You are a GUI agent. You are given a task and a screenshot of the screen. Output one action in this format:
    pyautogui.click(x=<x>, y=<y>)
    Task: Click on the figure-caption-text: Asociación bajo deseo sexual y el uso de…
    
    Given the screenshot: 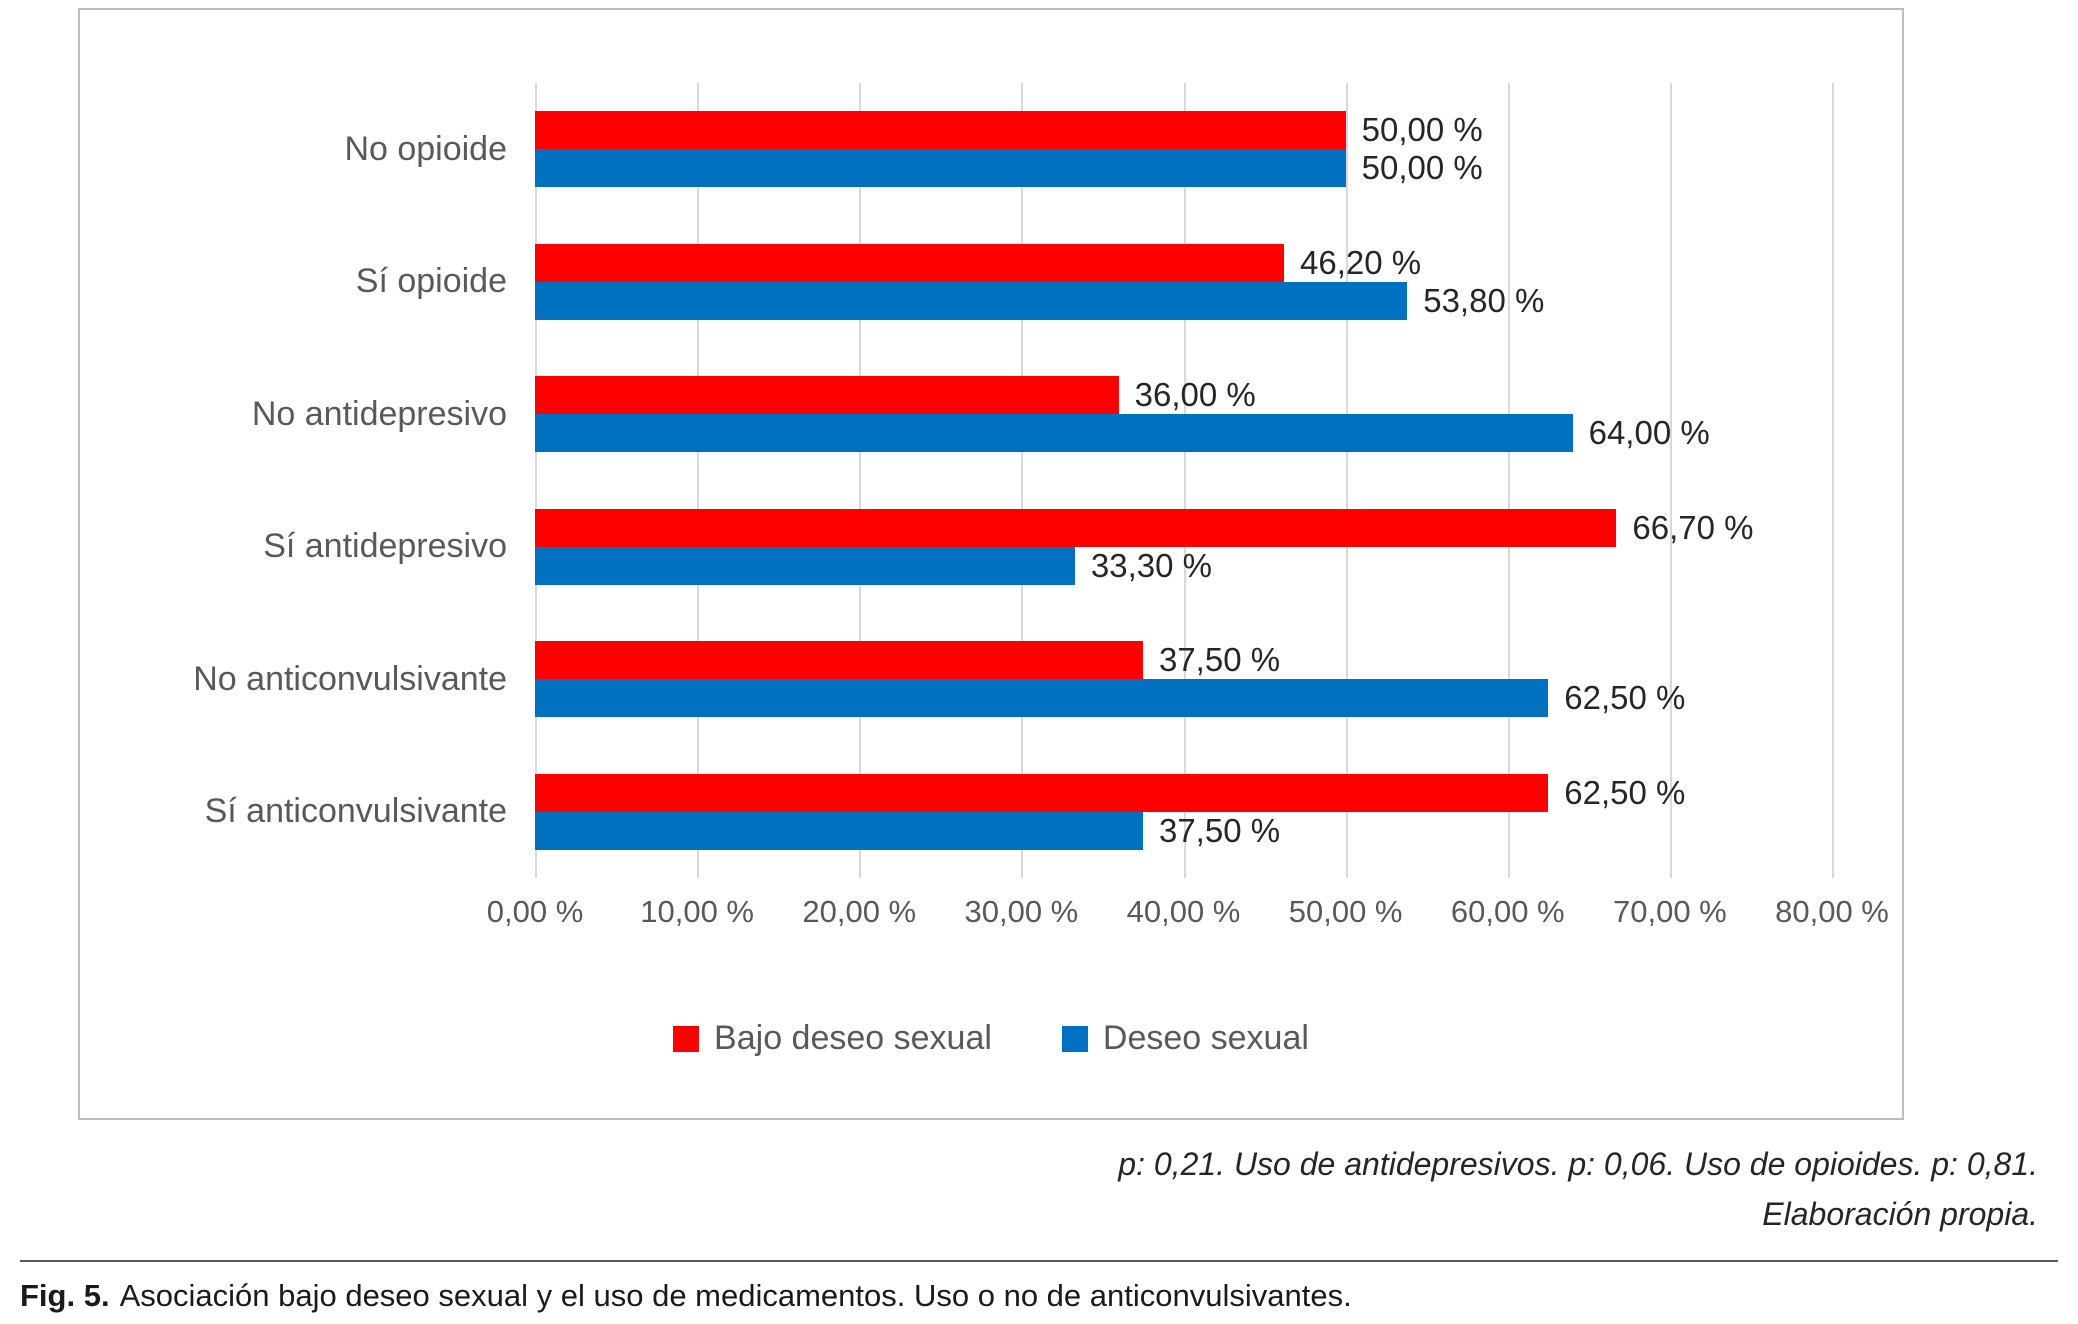 What is the action you would take?
    pyautogui.click(x=735, y=1295)
    